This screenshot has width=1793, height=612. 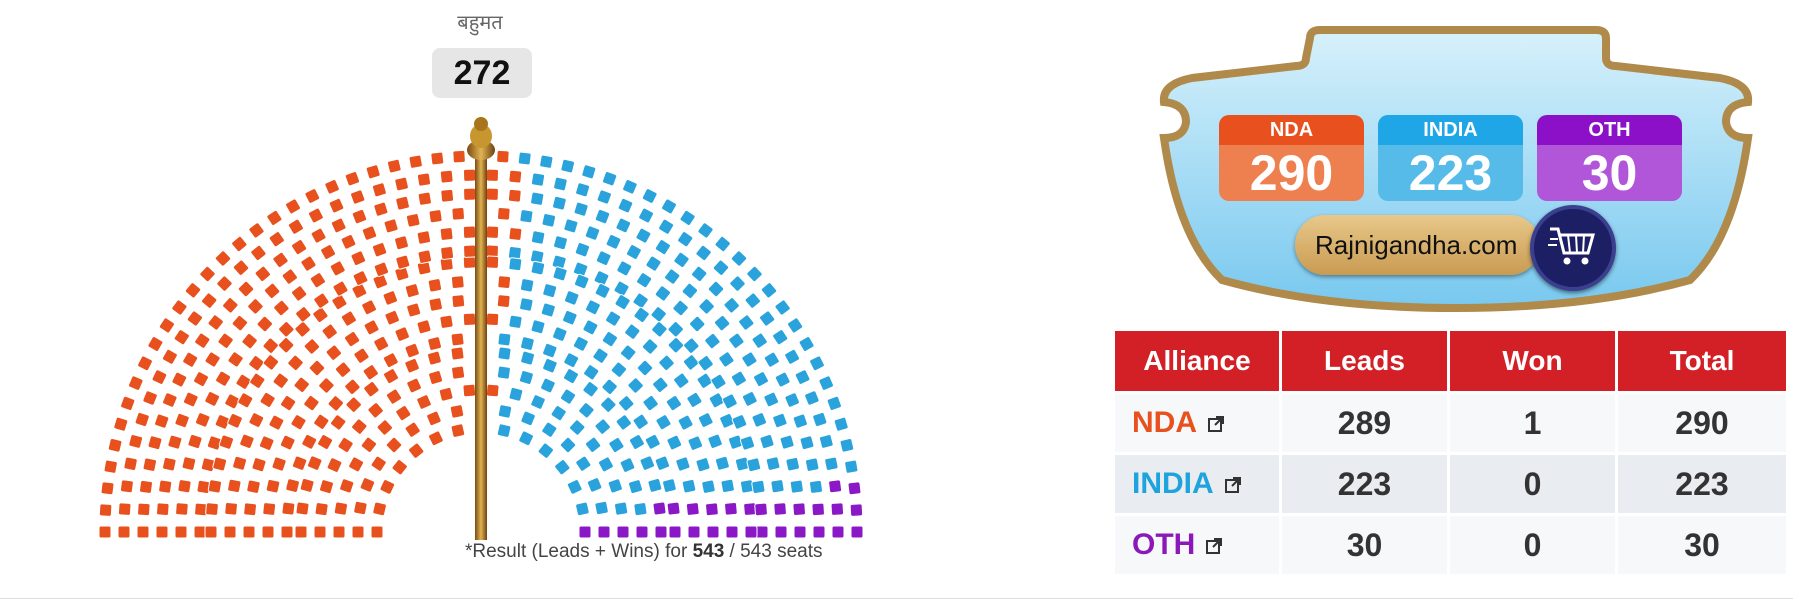 I want to click on alliance-link-oth: OTH, so click(x=1164, y=544).